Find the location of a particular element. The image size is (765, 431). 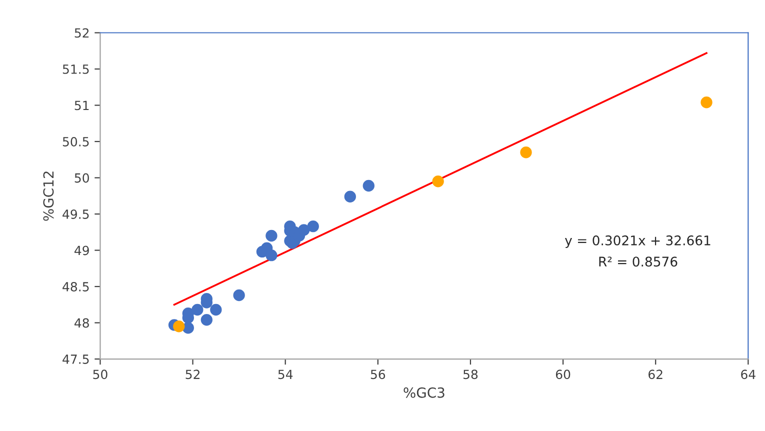

y-tick-label: 47.5 is located at coordinates (75, 359).